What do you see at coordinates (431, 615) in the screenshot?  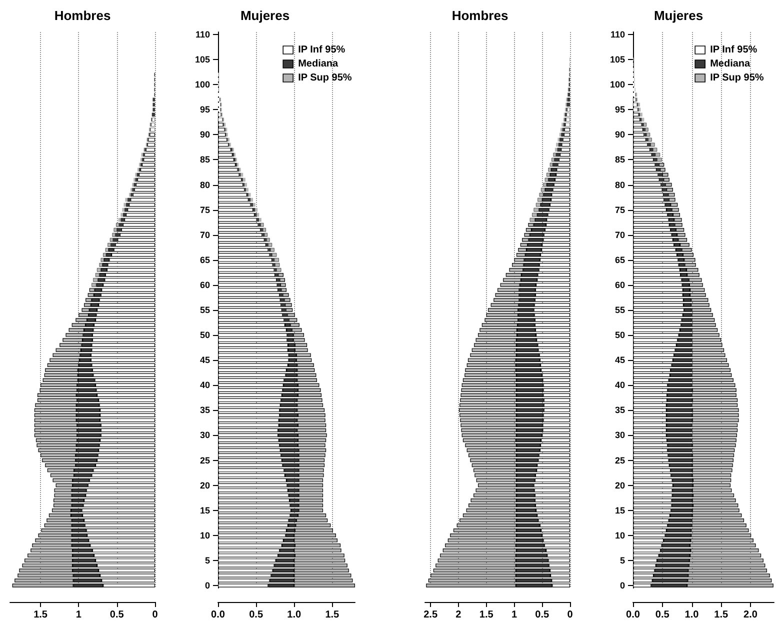 I see `x-tick-label: 2.5` at bounding box center [431, 615].